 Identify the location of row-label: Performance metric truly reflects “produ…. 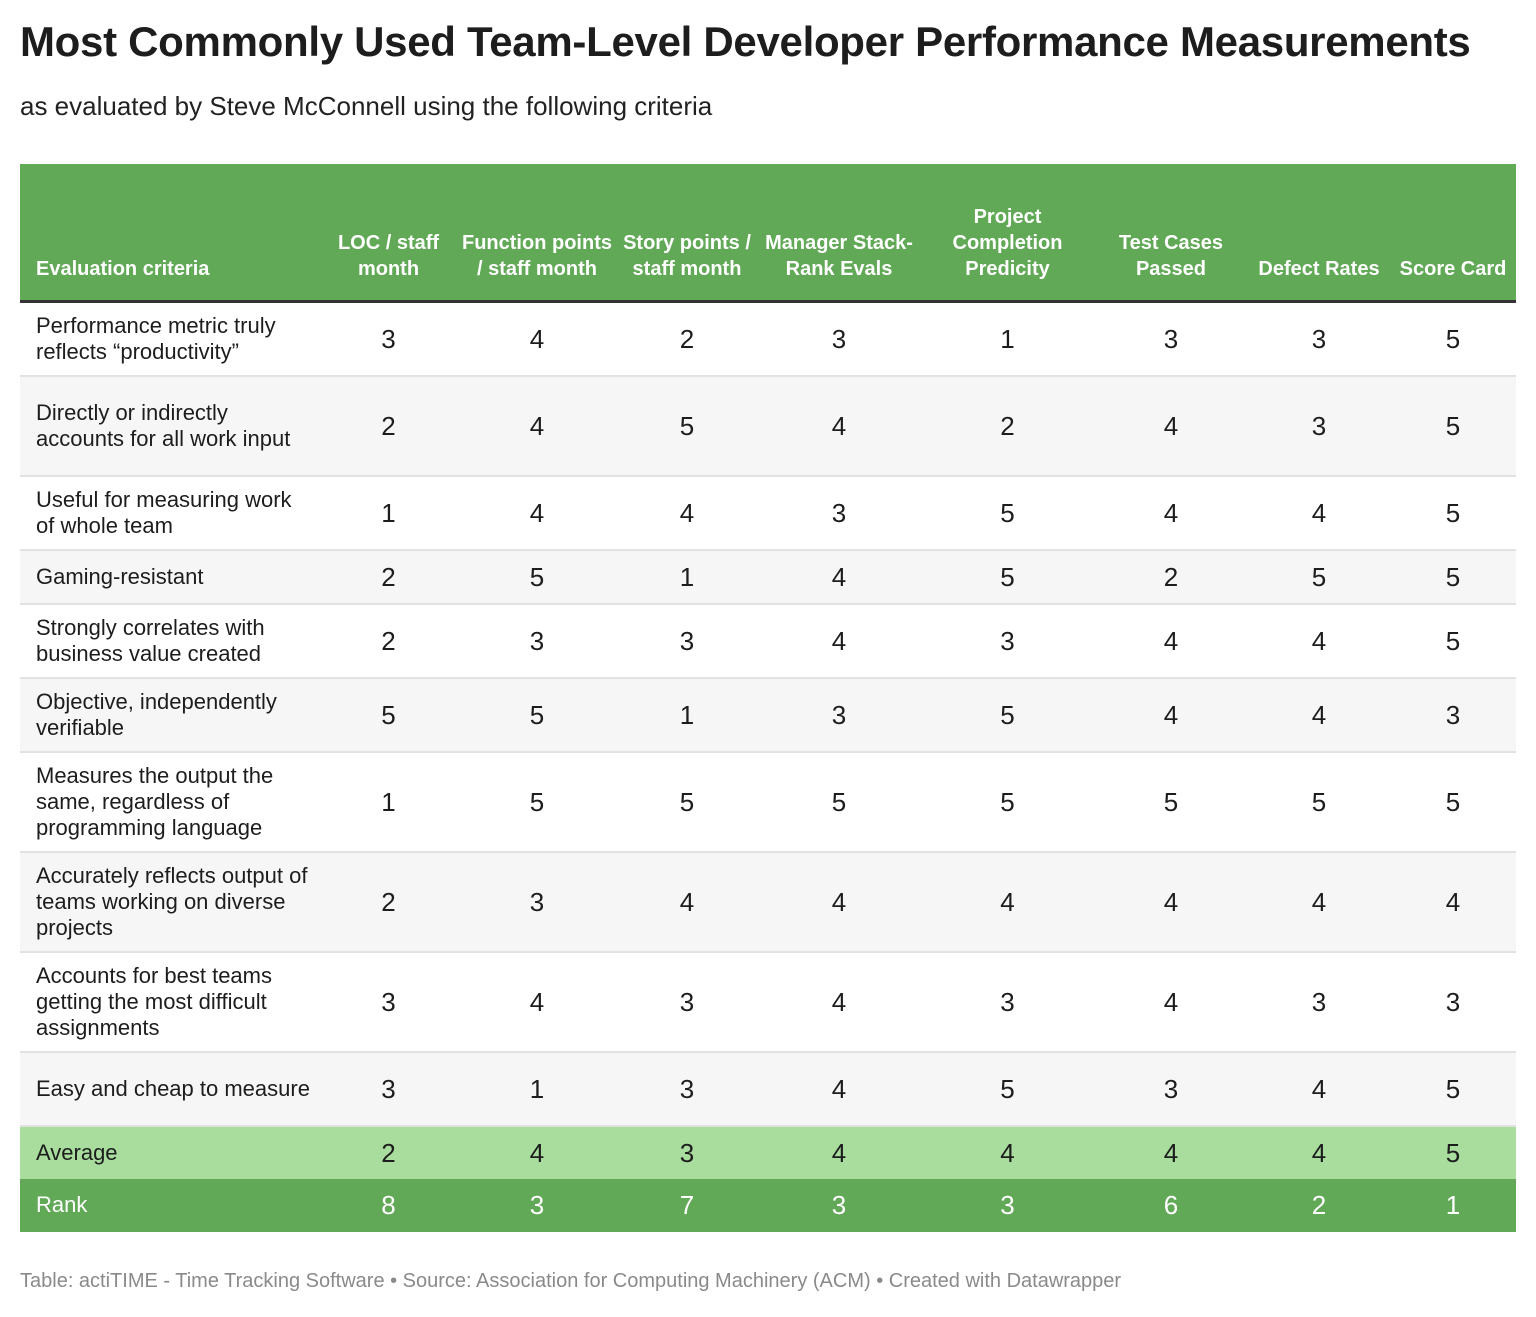
(170, 339).